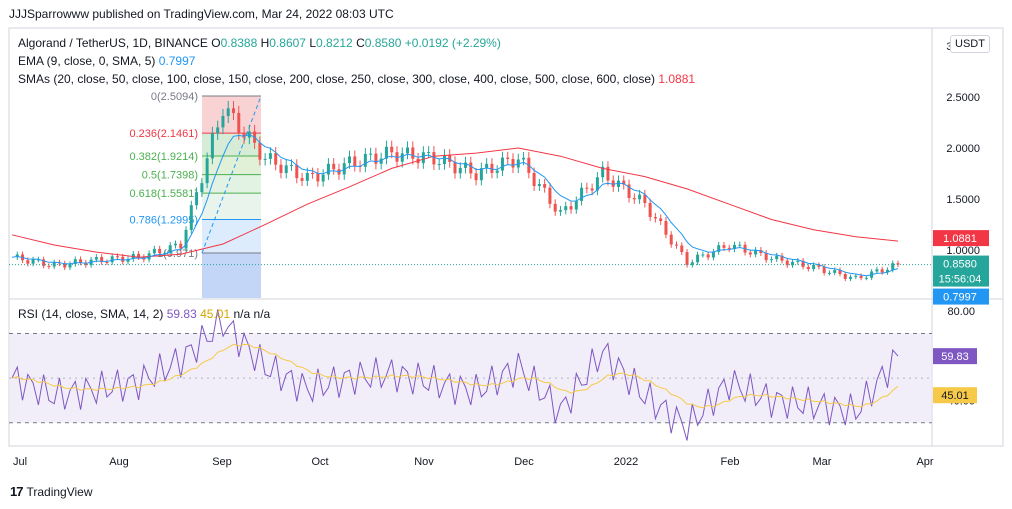 This screenshot has width=1012, height=509. Describe the element at coordinates (164, 221) in the screenshot. I see `fib-level-label: 0.786(1.2995)` at that location.